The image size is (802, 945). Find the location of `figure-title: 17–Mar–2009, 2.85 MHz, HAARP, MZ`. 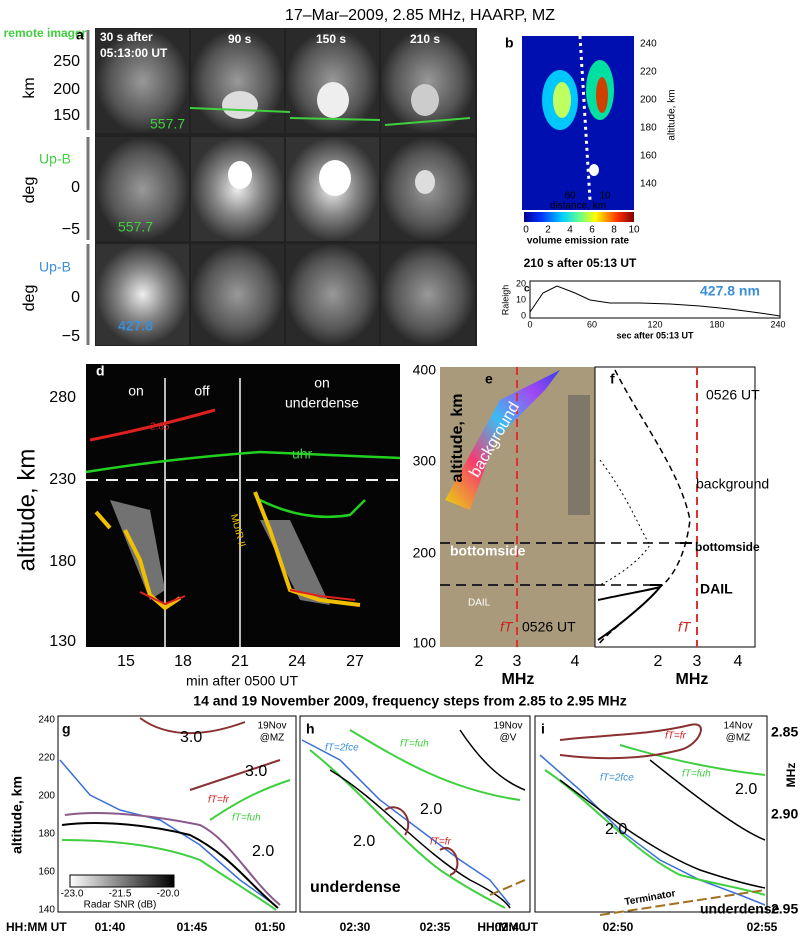

figure-title: 17–Mar–2009, 2.85 MHz, HAARP, MZ is located at coordinates (420, 15).